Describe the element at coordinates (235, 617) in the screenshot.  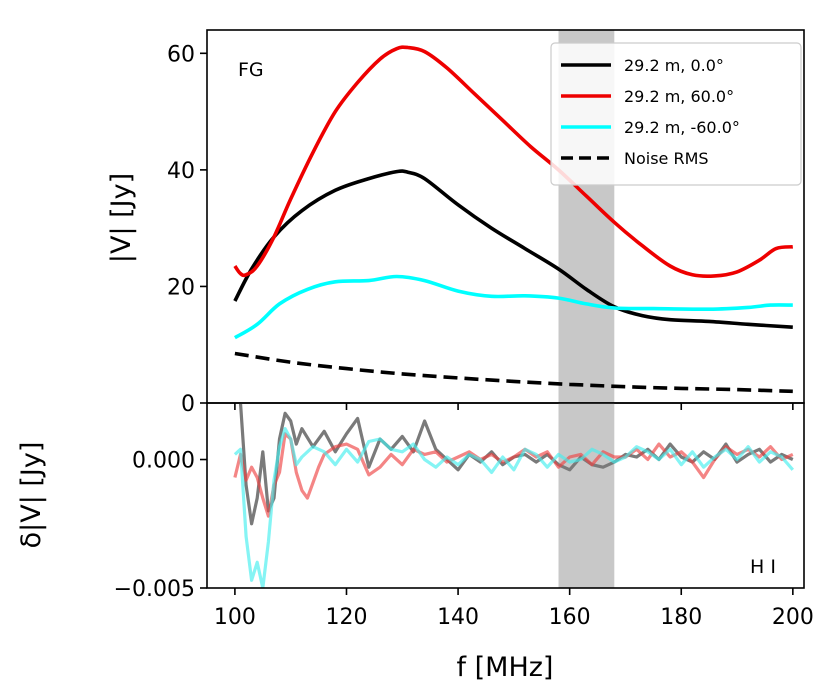
I see `x-tick-label-0: 100` at that location.